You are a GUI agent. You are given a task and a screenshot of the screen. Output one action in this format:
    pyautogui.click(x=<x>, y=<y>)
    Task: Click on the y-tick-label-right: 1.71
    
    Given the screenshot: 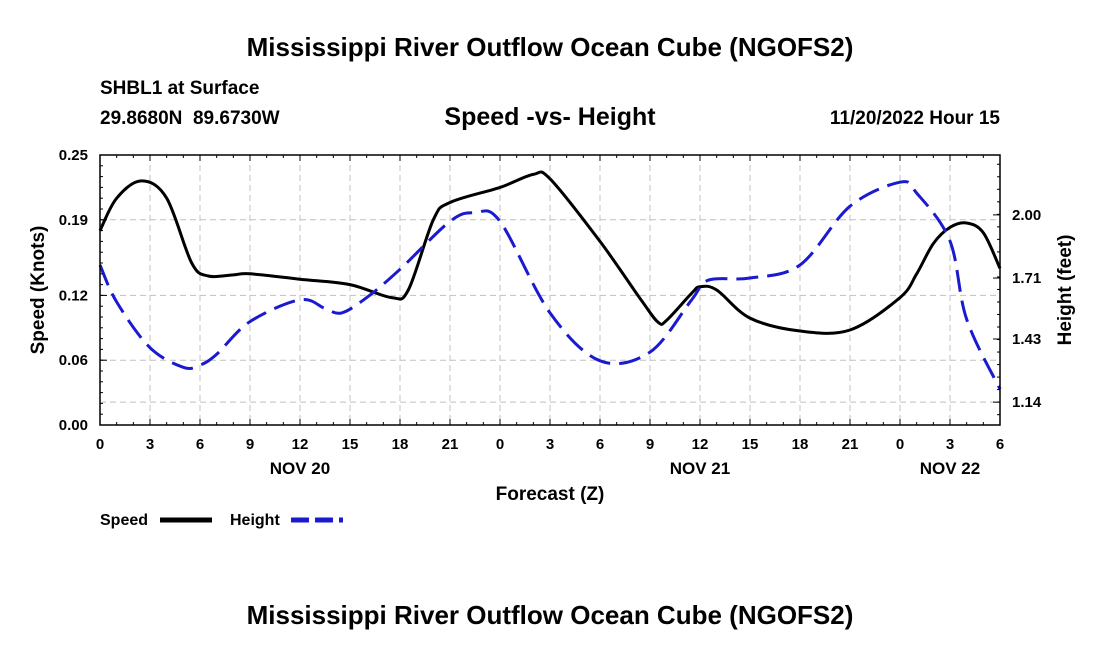 What is the action you would take?
    pyautogui.click(x=1026, y=278)
    